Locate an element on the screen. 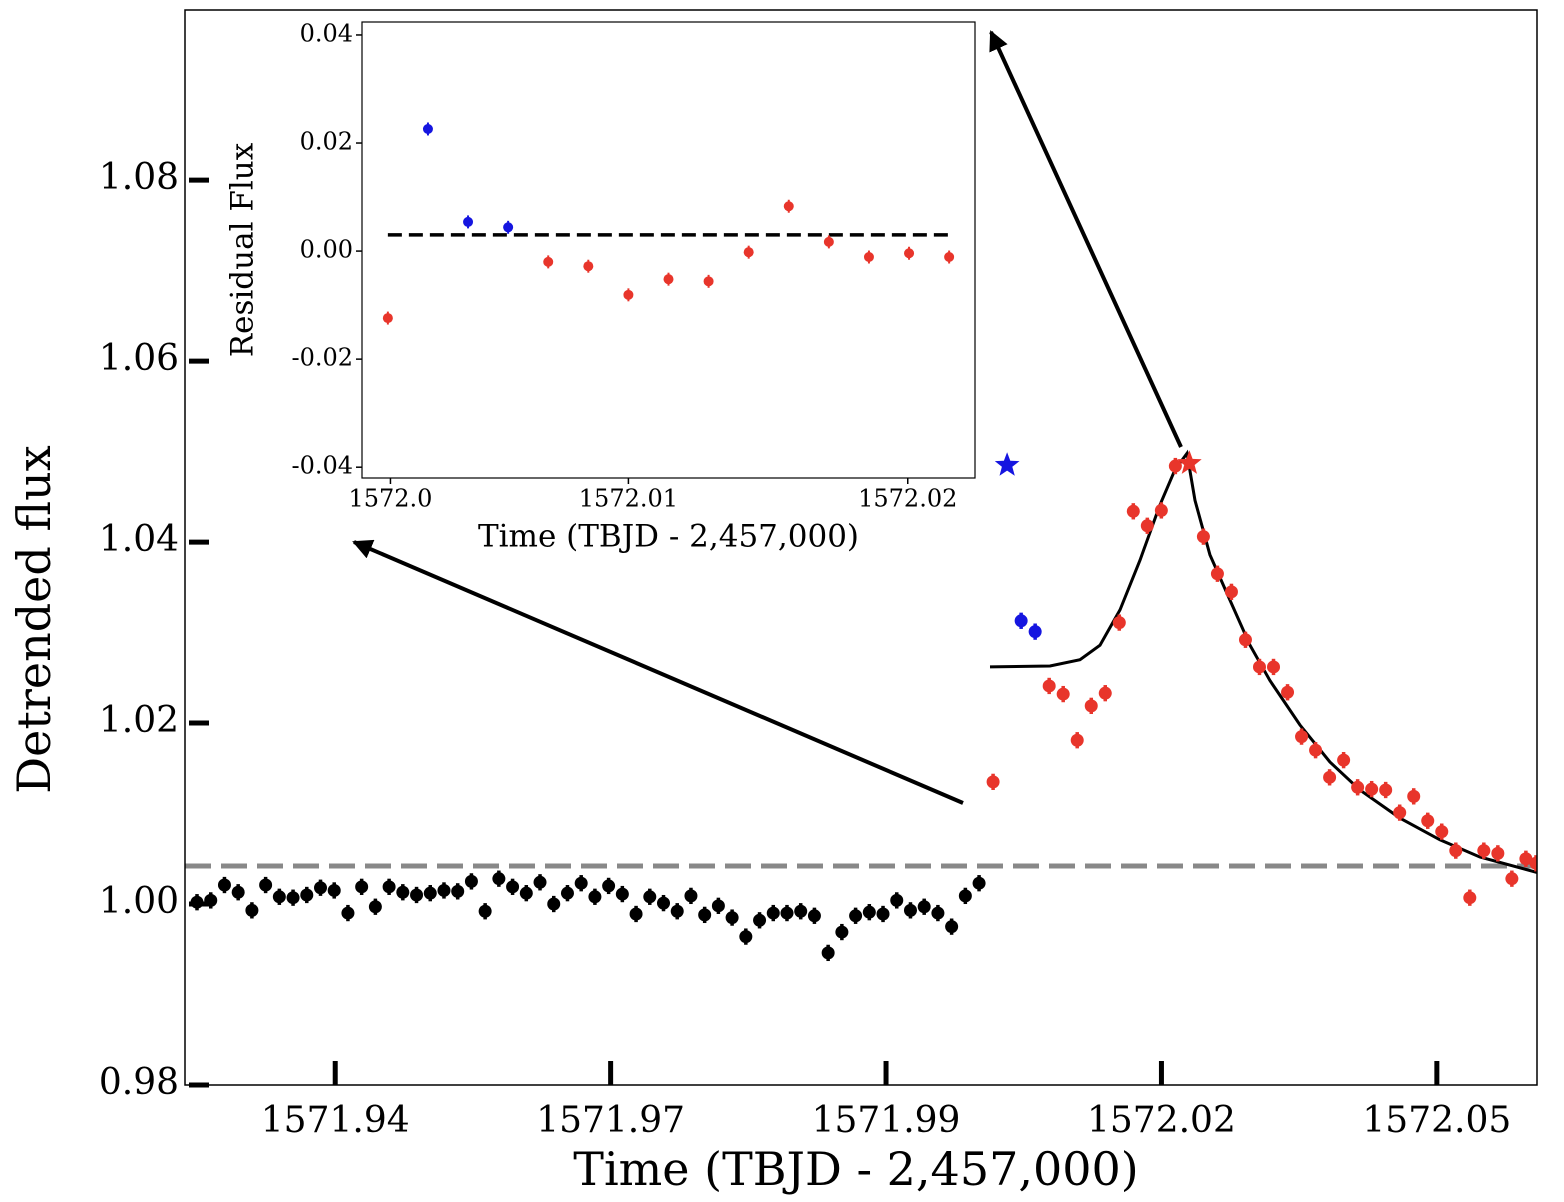 This screenshot has width=1564, height=1202. star-point is located at coordinates (1189, 462).